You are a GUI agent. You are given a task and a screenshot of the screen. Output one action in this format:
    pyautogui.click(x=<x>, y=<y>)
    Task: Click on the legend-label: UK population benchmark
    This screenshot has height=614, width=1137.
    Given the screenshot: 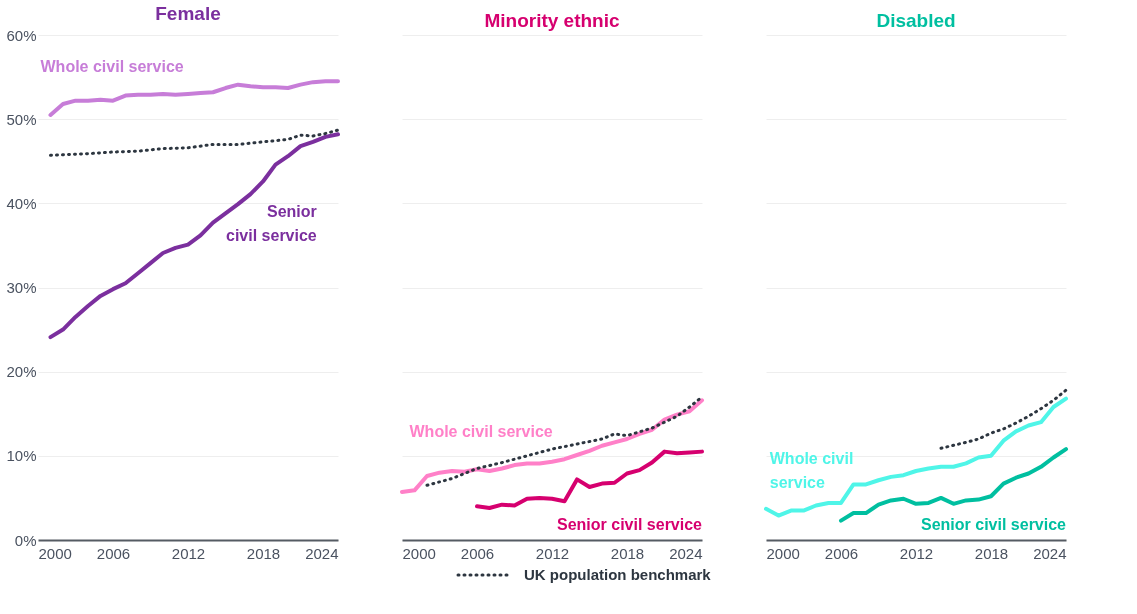 What is the action you would take?
    pyautogui.click(x=618, y=574)
    